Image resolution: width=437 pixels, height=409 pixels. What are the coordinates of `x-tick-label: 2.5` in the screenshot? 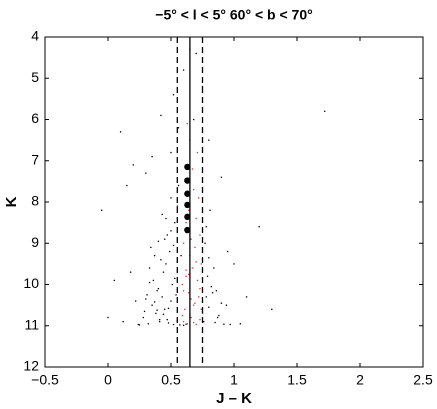 It's located at (423, 380).